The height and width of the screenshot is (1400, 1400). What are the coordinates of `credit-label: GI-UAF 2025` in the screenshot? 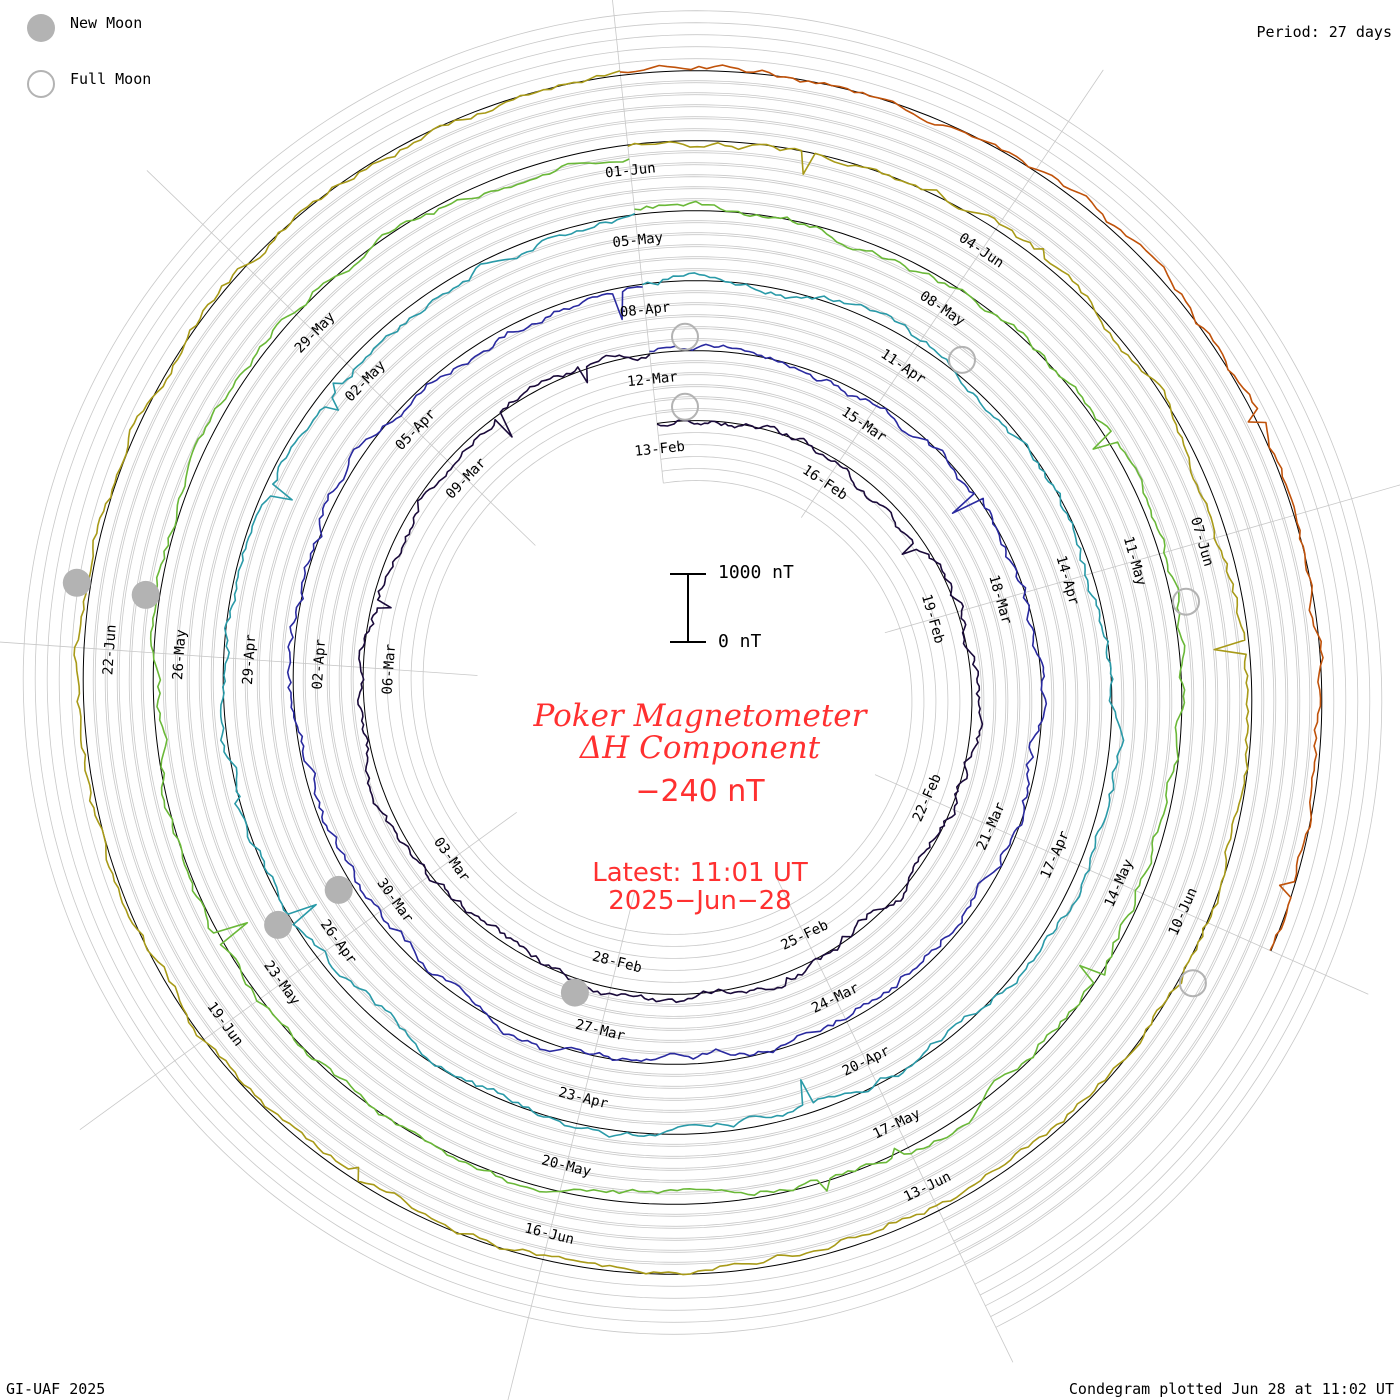 It's located at (56, 1389).